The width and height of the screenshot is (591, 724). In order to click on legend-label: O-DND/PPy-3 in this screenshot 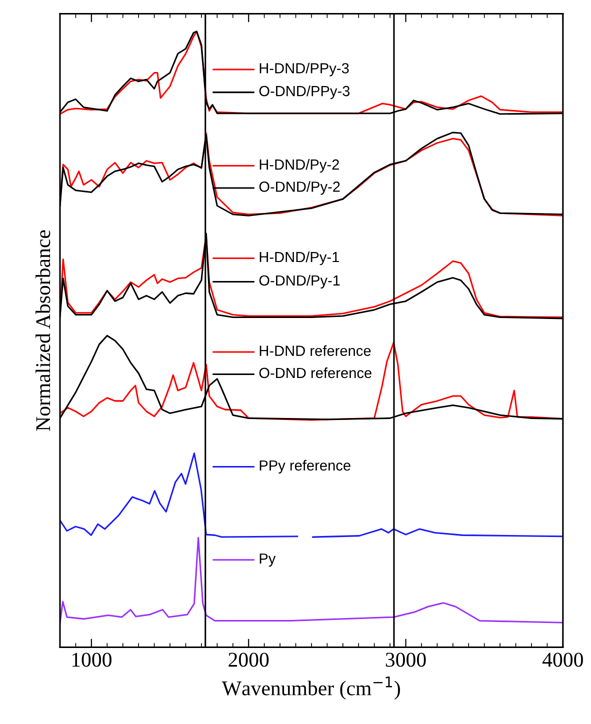, I will do `click(304, 93)`.